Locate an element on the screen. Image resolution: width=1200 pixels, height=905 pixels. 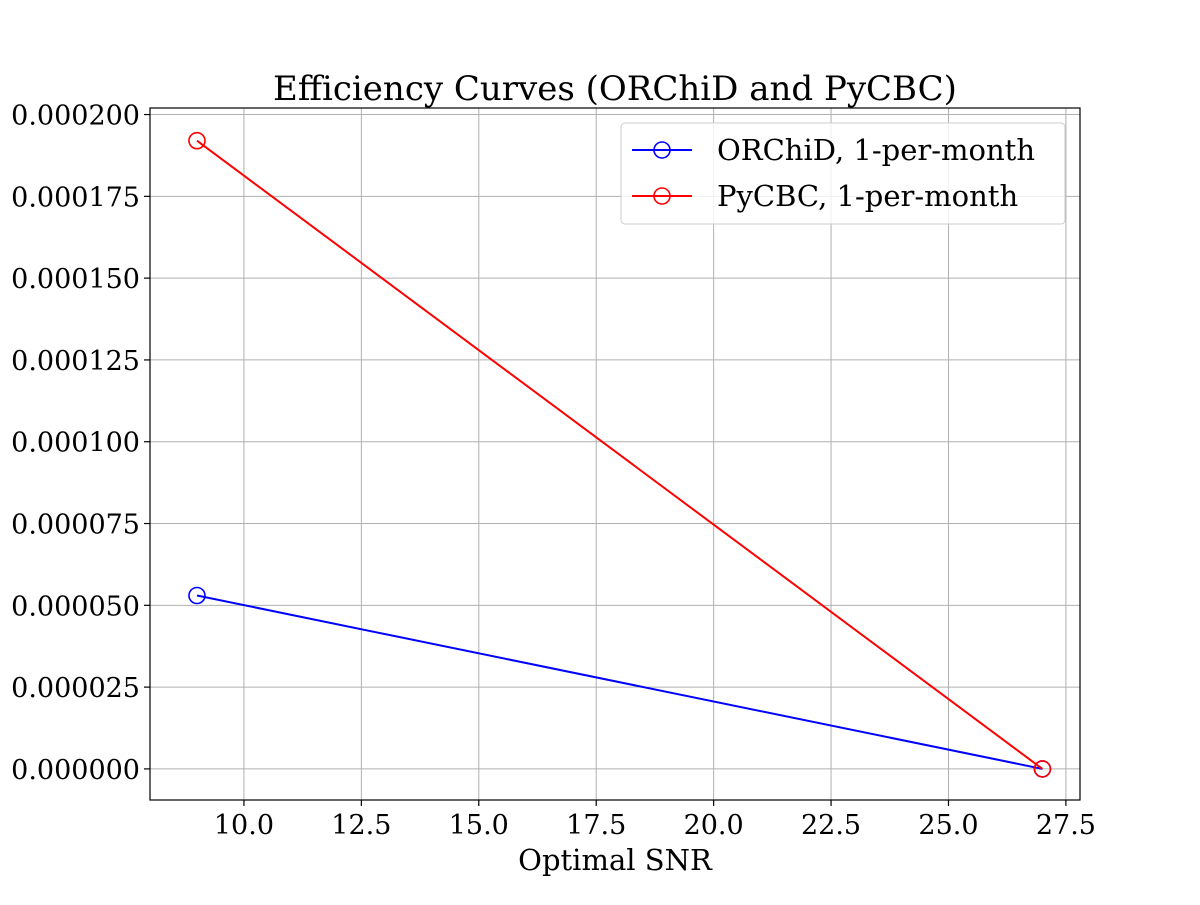
y-tick-label: 0.000050 is located at coordinates (75, 606).